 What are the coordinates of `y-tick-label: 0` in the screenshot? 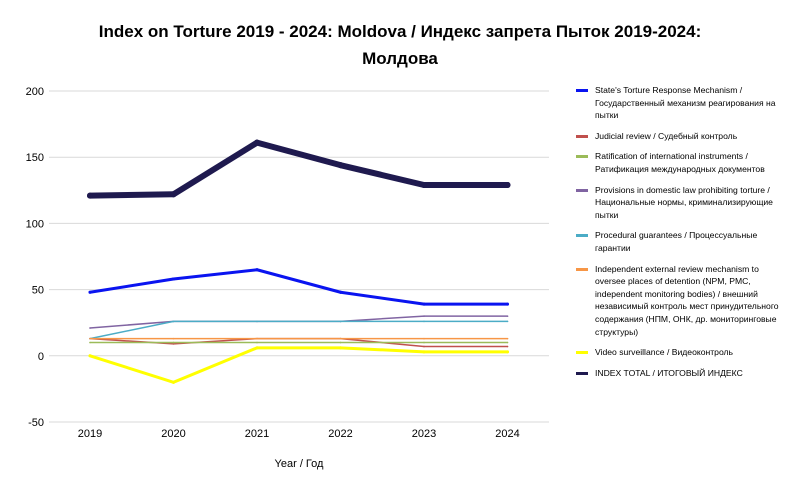 It's located at (41, 357).